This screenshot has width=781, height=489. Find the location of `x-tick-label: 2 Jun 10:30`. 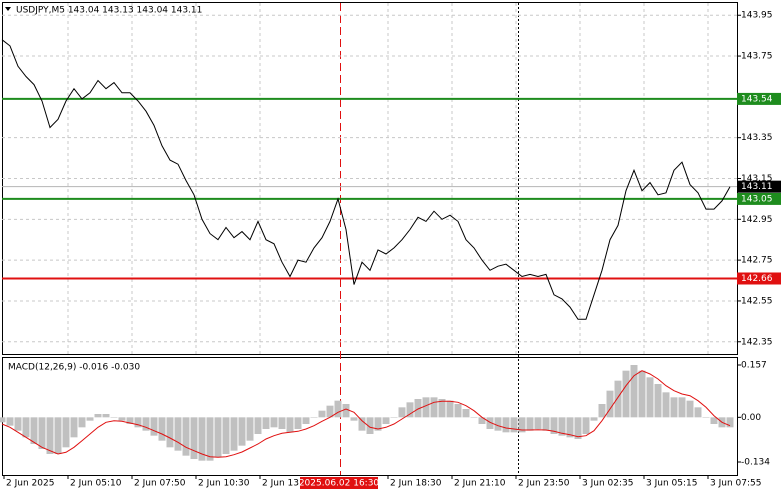

x-tick-label: 2 Jun 10:30 is located at coordinates (224, 484).